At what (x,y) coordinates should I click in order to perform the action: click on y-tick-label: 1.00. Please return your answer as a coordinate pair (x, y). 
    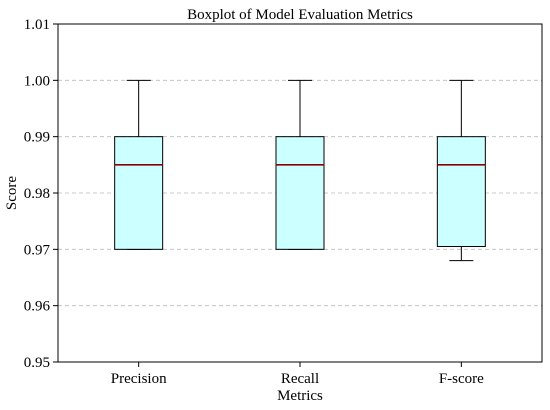
    Looking at the image, I should click on (37, 81).